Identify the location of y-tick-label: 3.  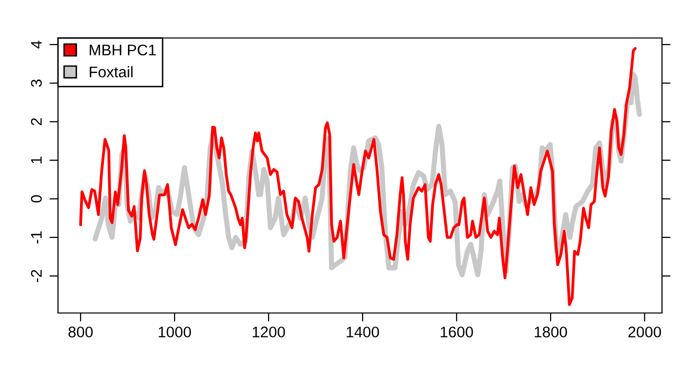
(36, 83).